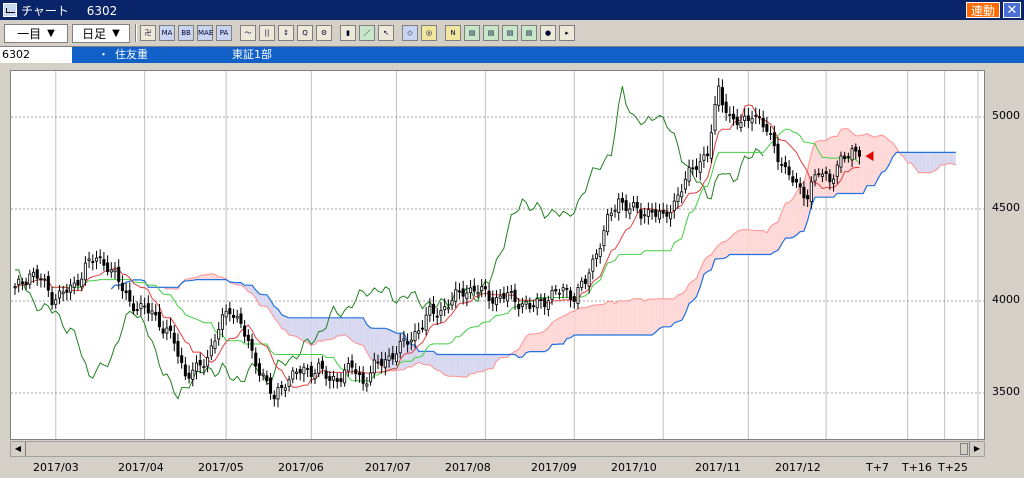 The image size is (1024, 478). What do you see at coordinates (976, 449) in the screenshot?
I see `scroll-right-arrow: ▶` at bounding box center [976, 449].